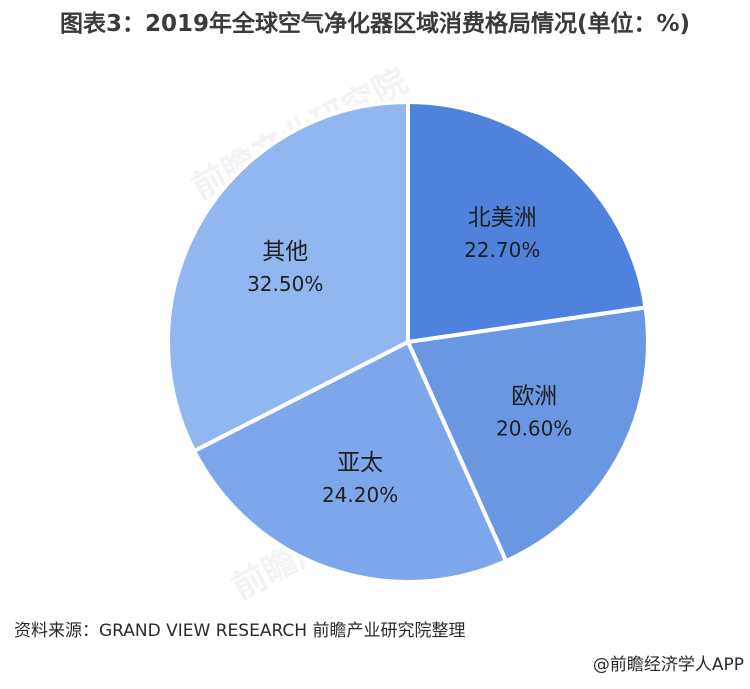 Image resolution: width=750 pixels, height=689 pixels. I want to click on slice-label: 北美洲, so click(502, 218).